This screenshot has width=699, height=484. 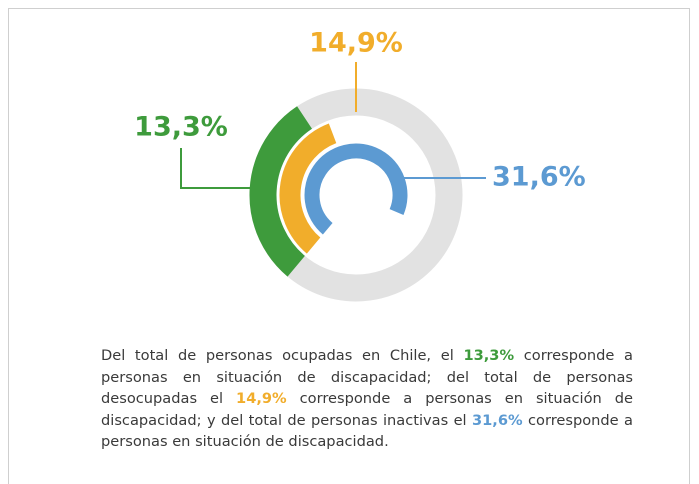 What do you see at coordinates (489, 355) in the screenshot?
I see `highlight-value: 13,3%` at bounding box center [489, 355].